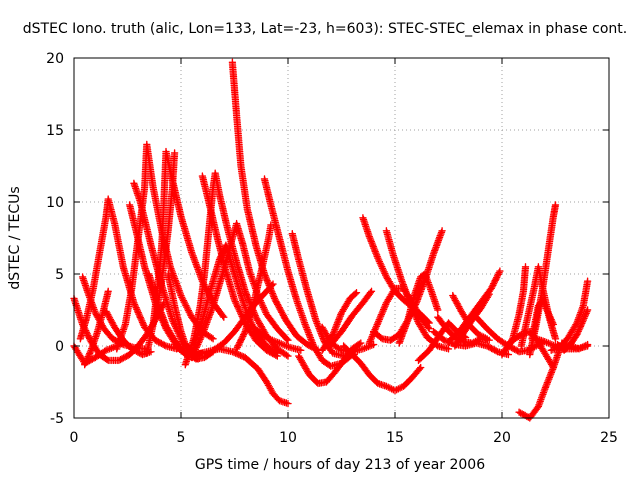 The height and width of the screenshot is (480, 640). Describe the element at coordinates (59, 347) in the screenshot. I see `y-tick-label: 0` at that location.